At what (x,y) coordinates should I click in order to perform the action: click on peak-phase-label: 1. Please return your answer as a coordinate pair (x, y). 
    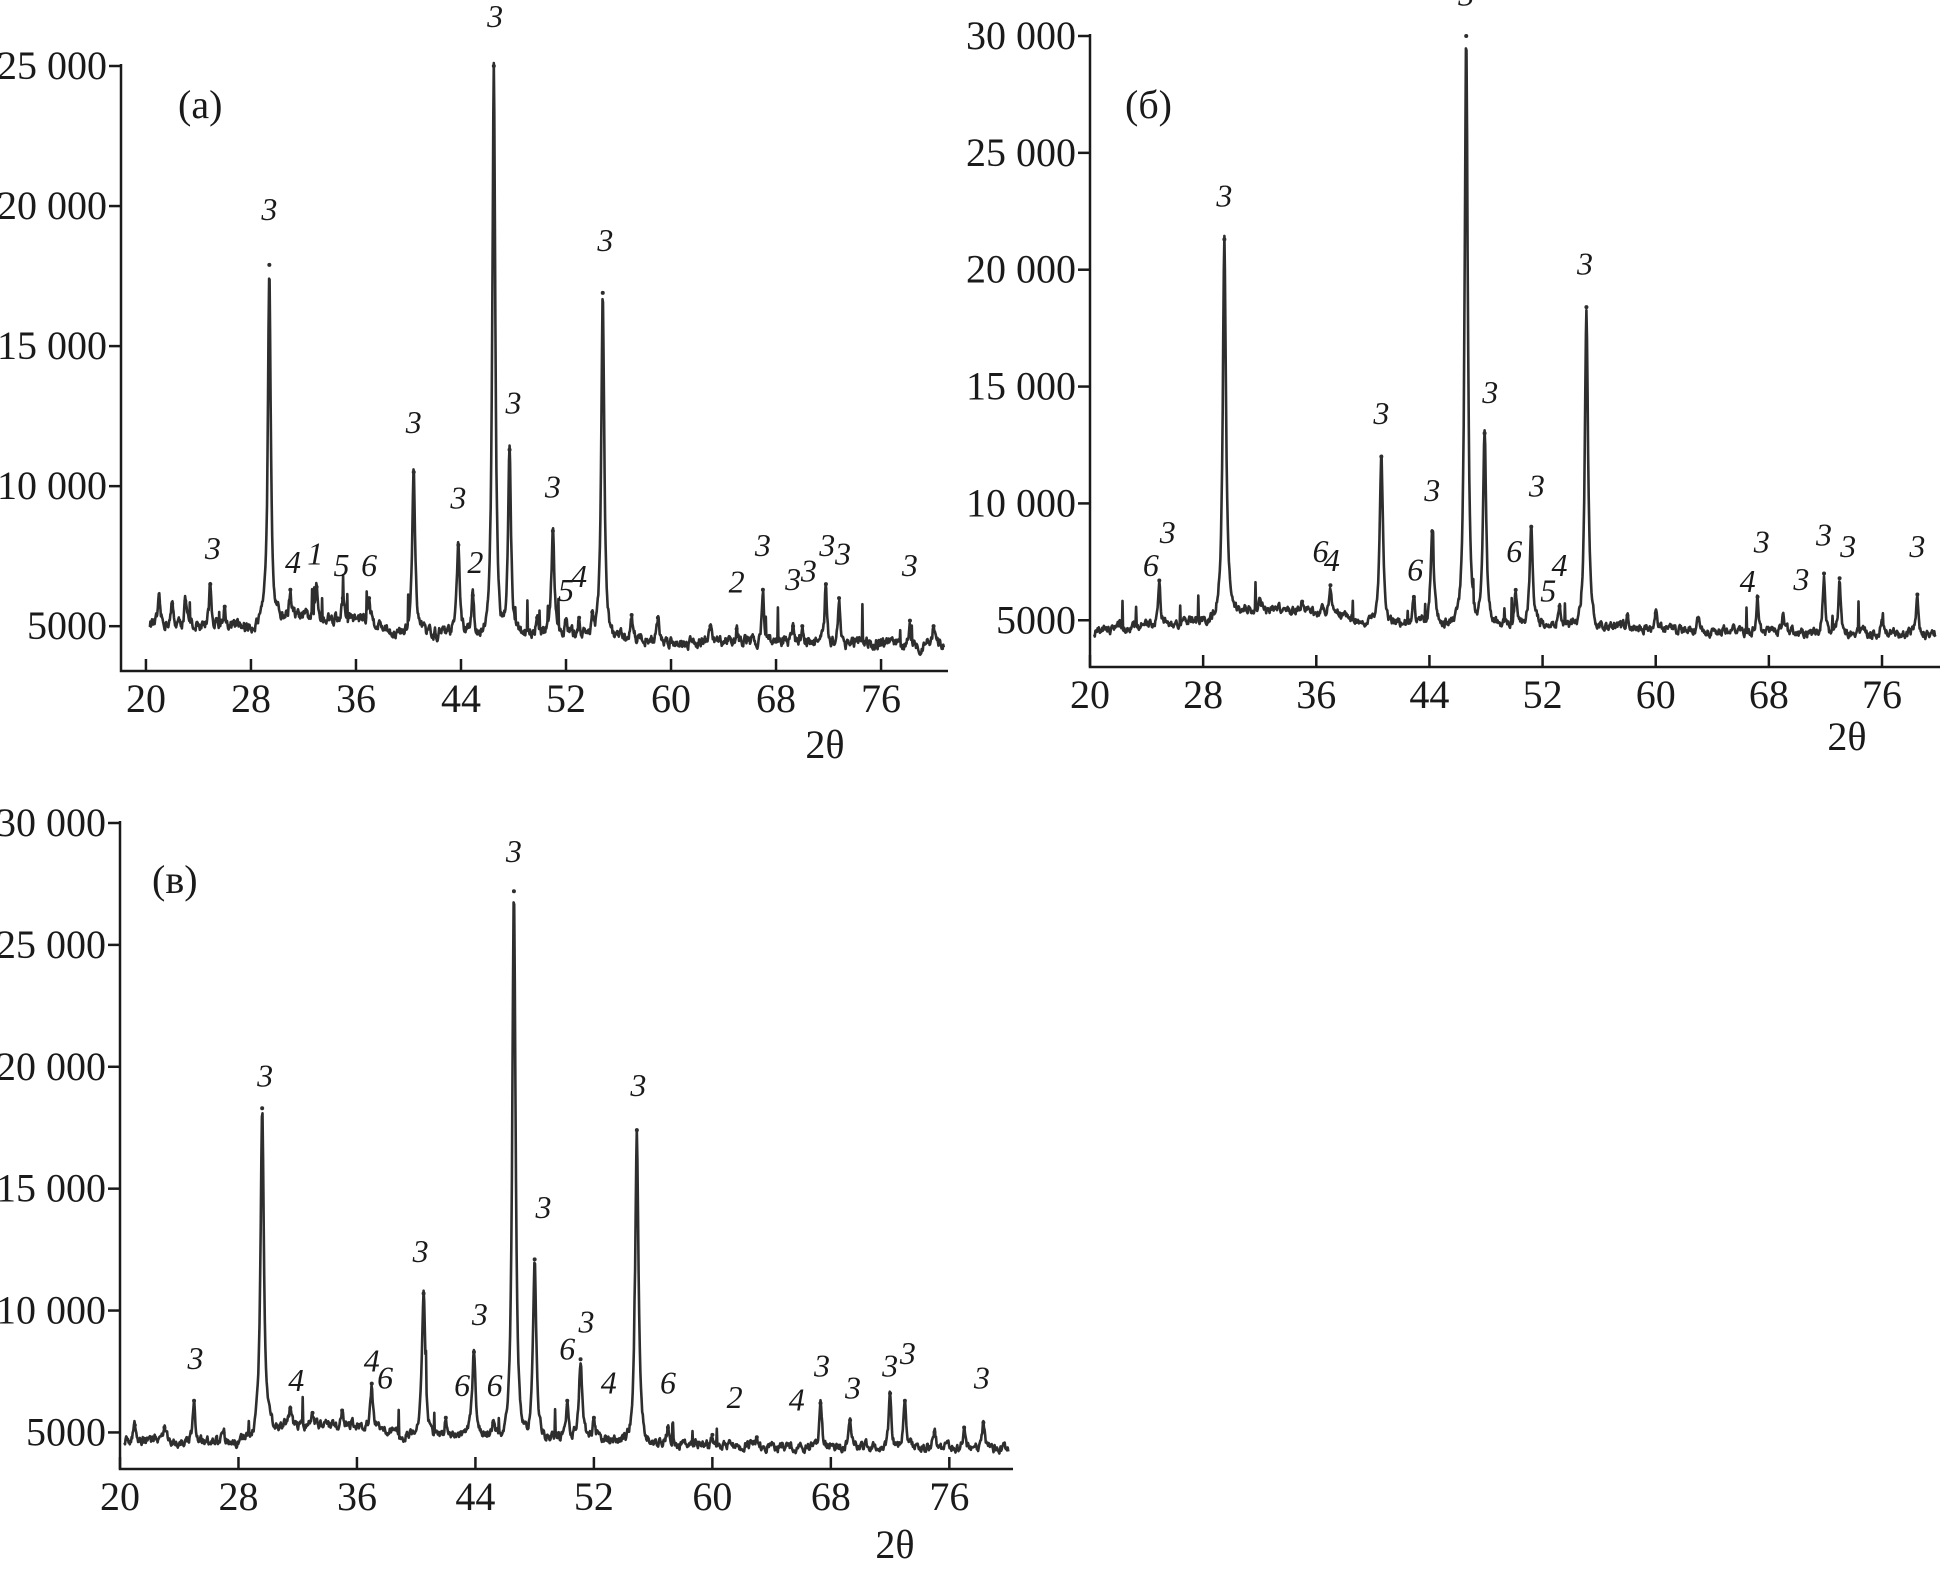
    Looking at the image, I should click on (315, 554).